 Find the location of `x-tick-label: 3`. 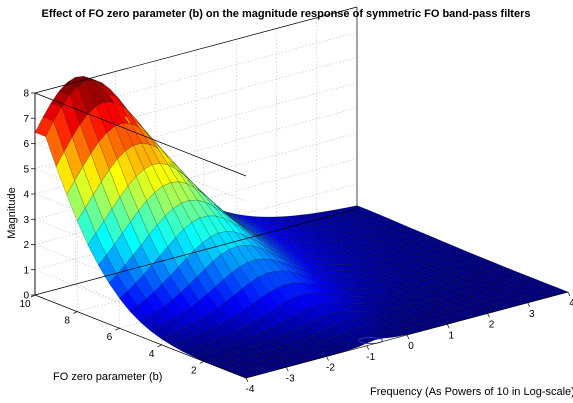

x-tick-label: 3 is located at coordinates (532, 314).